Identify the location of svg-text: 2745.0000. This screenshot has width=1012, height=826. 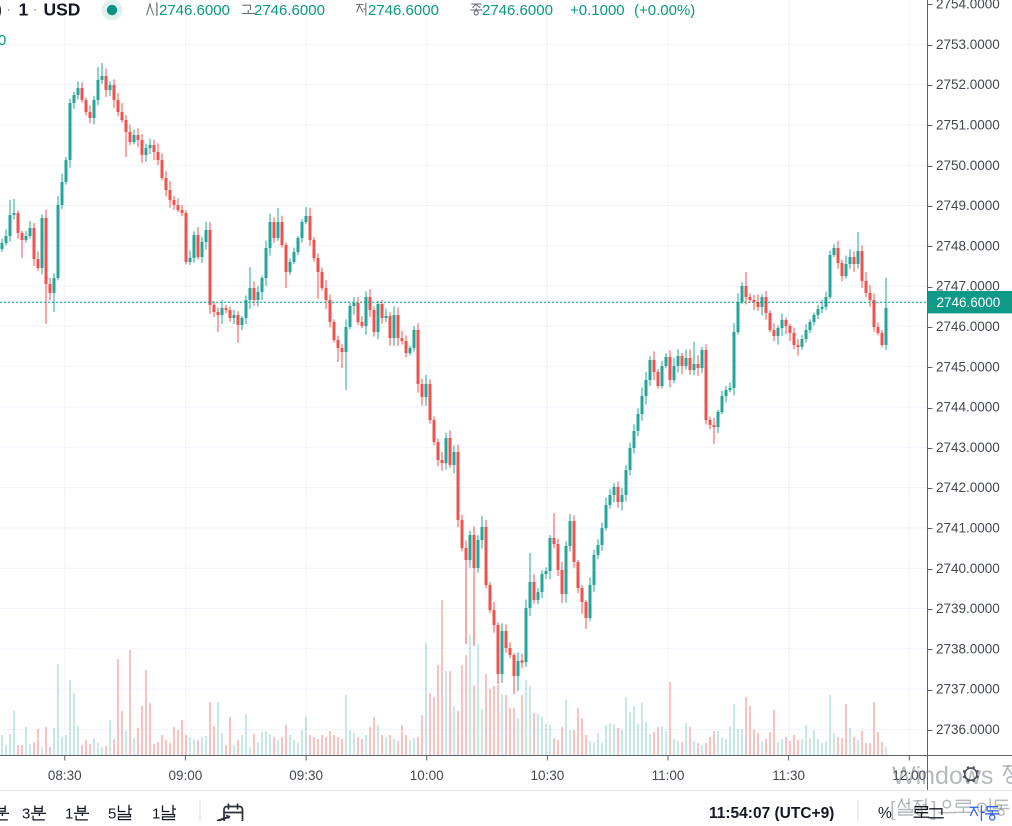
(968, 366).